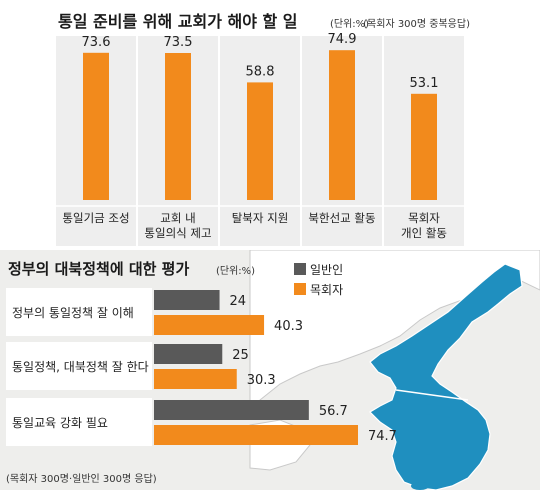 This screenshot has height=490, width=540. I want to click on bottom-category-label: 통일교육 강화 필요, so click(60, 423).